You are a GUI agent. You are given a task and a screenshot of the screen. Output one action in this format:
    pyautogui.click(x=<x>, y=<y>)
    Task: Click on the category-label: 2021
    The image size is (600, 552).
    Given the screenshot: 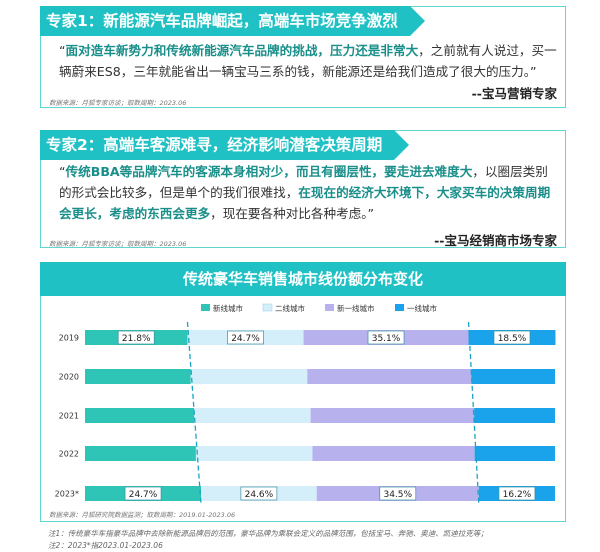 What is the action you would take?
    pyautogui.click(x=69, y=416)
    